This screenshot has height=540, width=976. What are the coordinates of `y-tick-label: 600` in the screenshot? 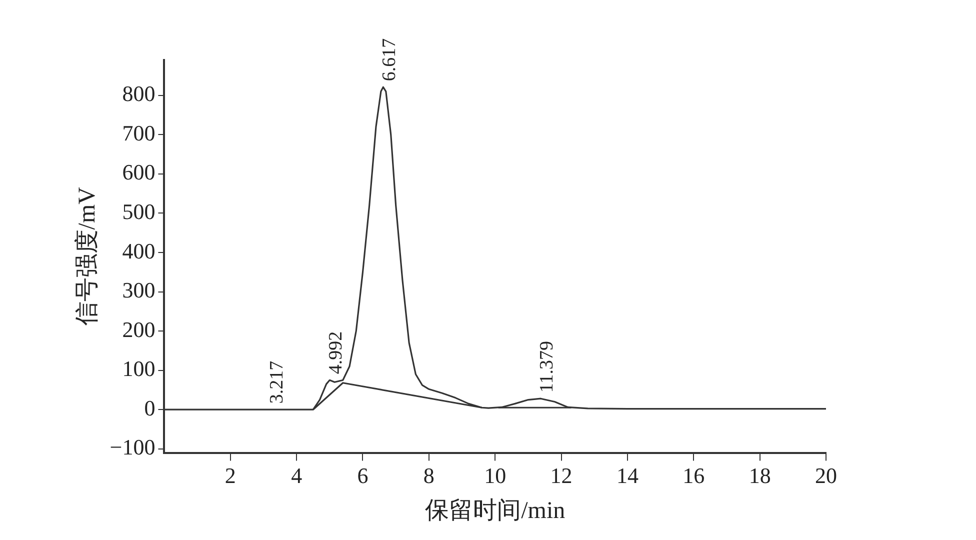 It's located at (139, 172).